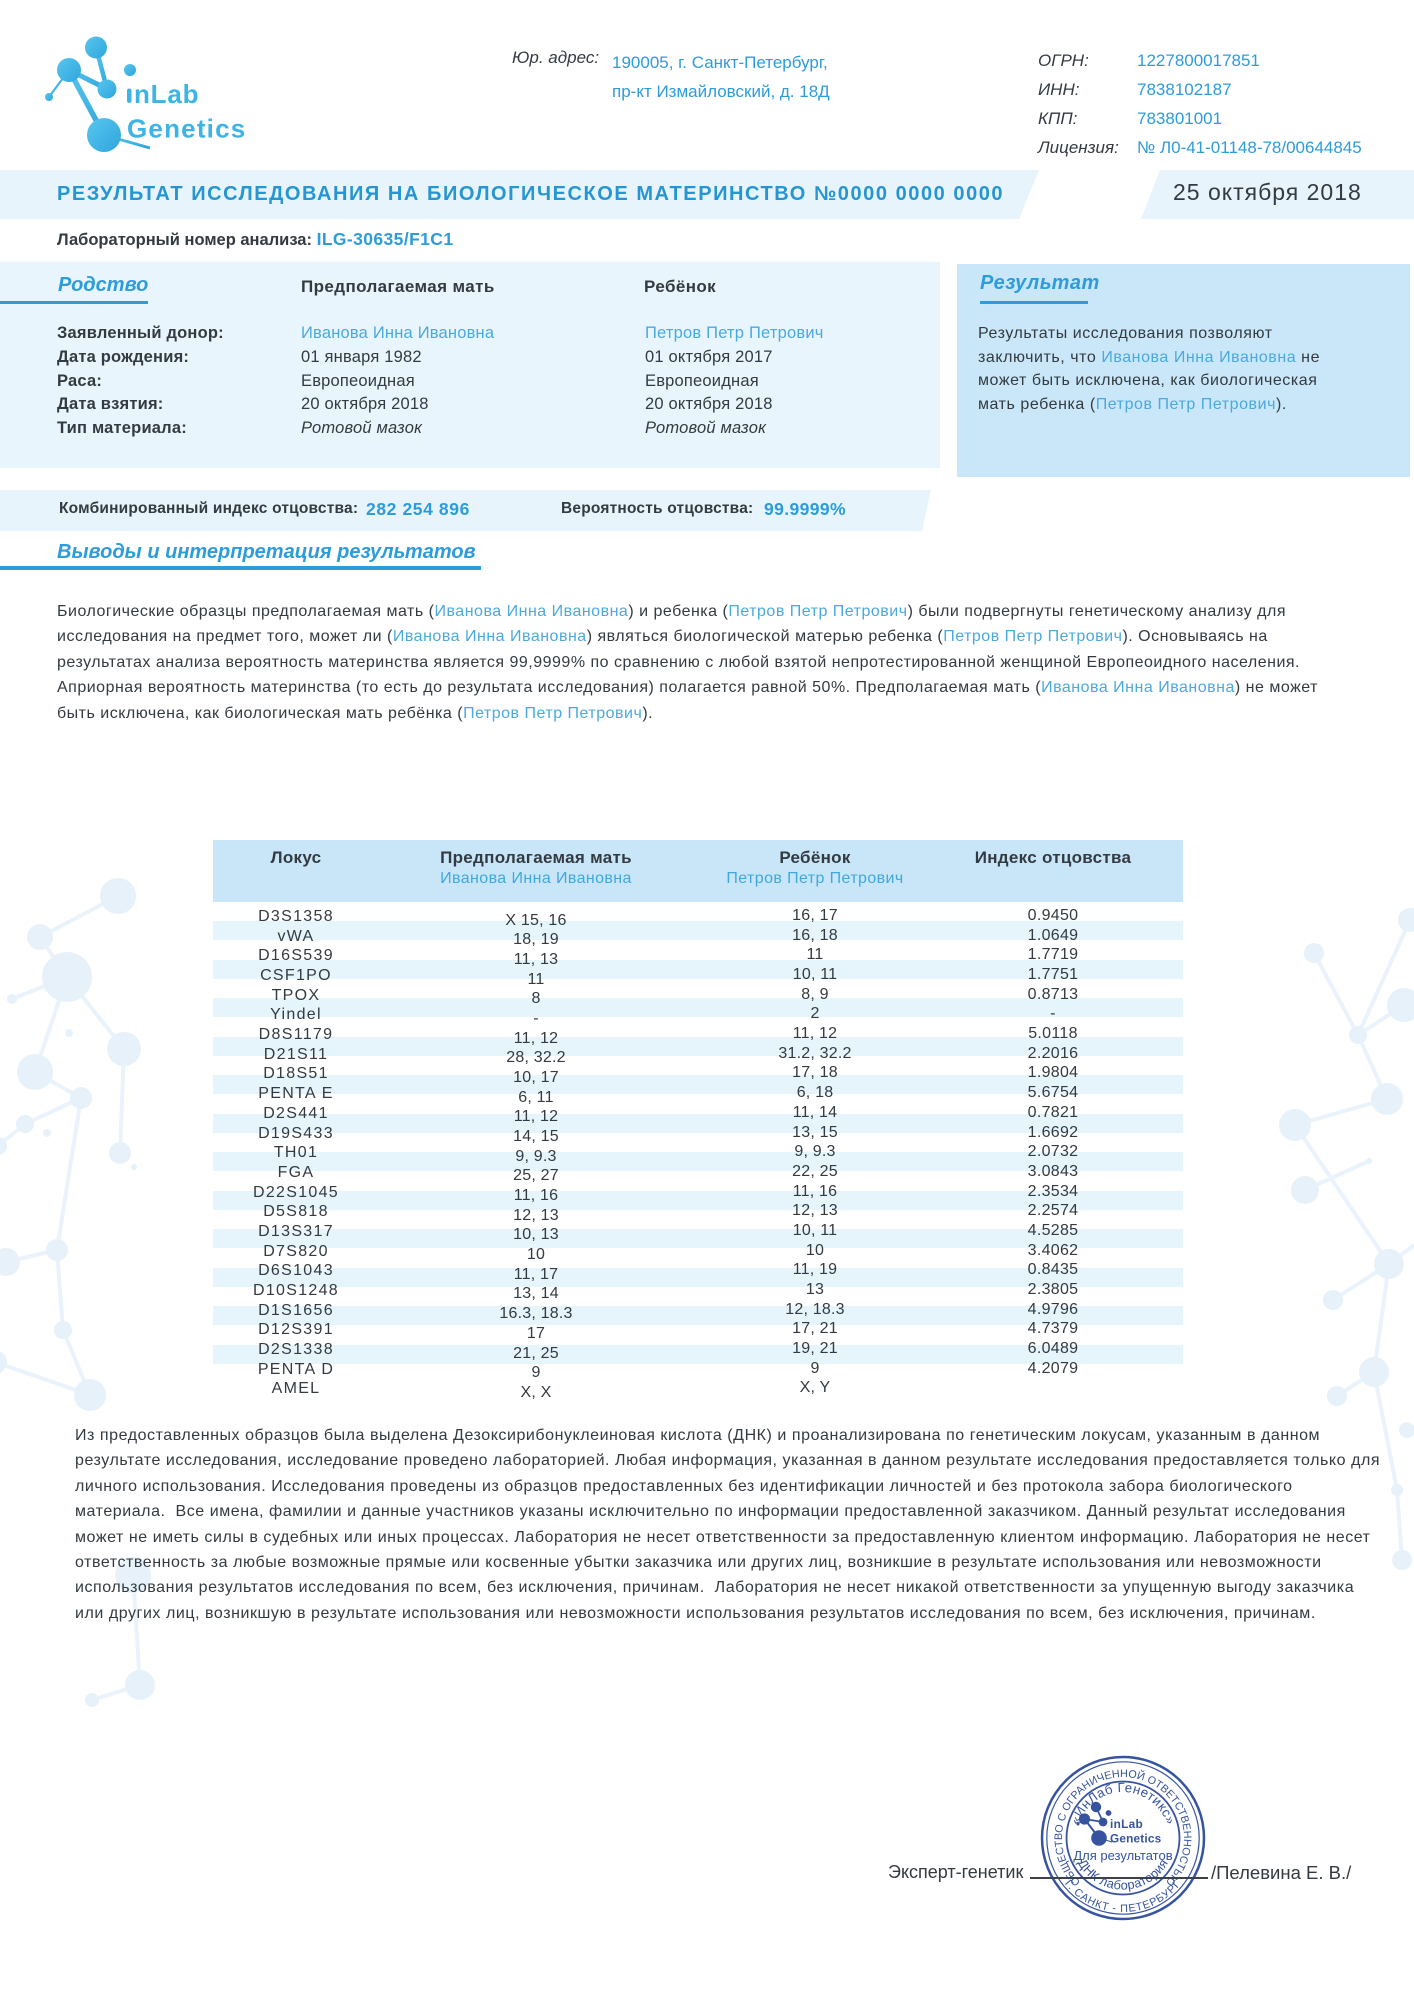  I want to click on svg-text: inLab, so click(1126, 1824).